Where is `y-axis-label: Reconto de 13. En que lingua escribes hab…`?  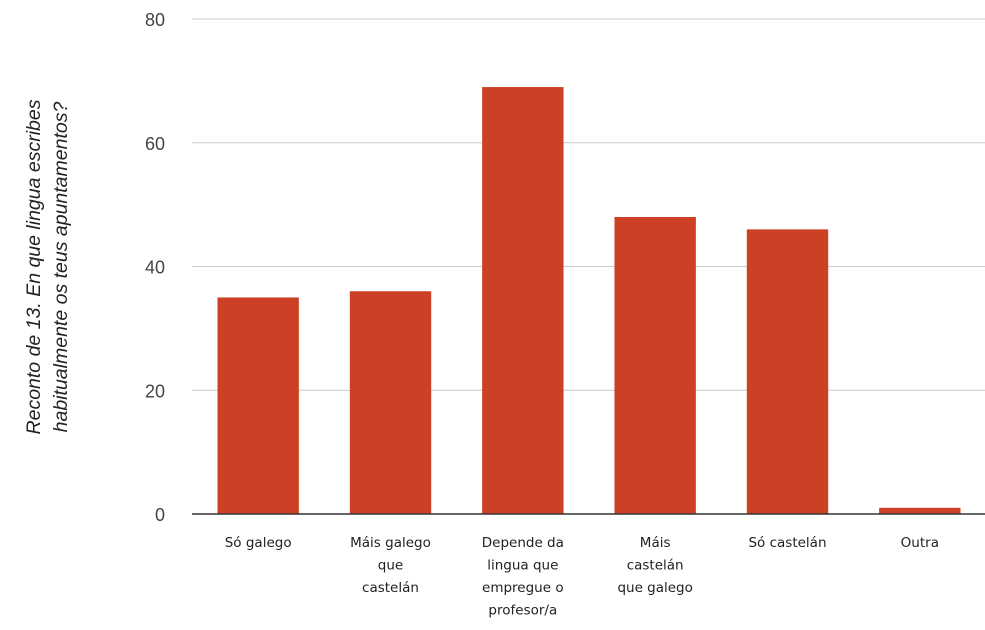 y-axis-label: Reconto de 13. En que lingua escribes hab… is located at coordinates (47, 266).